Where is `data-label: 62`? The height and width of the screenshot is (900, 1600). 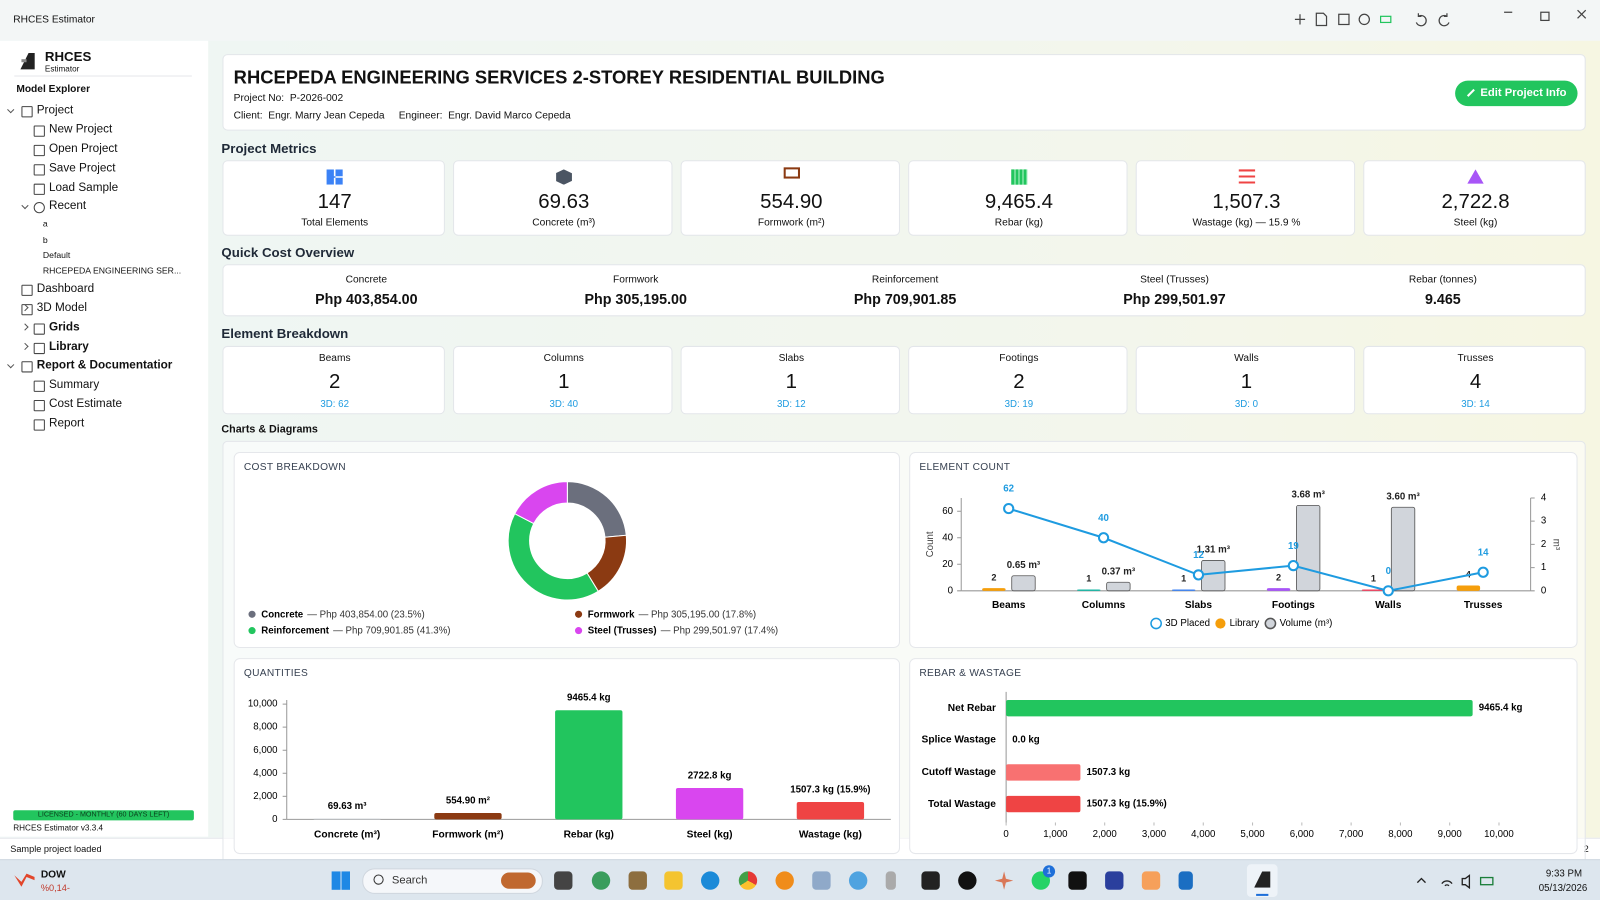
data-label: 62 is located at coordinates (1008, 489).